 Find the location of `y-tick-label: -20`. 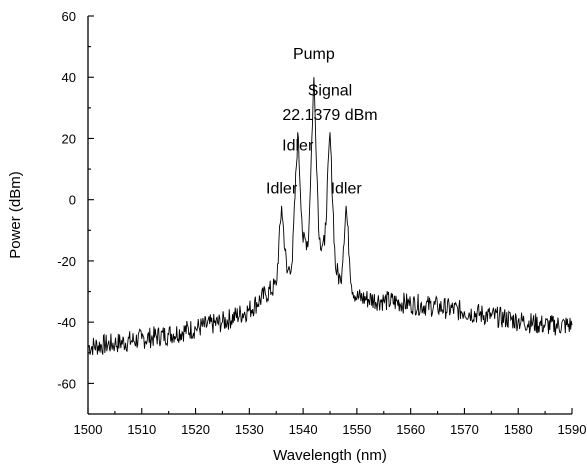

y-tick-label: -20 is located at coordinates (66, 261).